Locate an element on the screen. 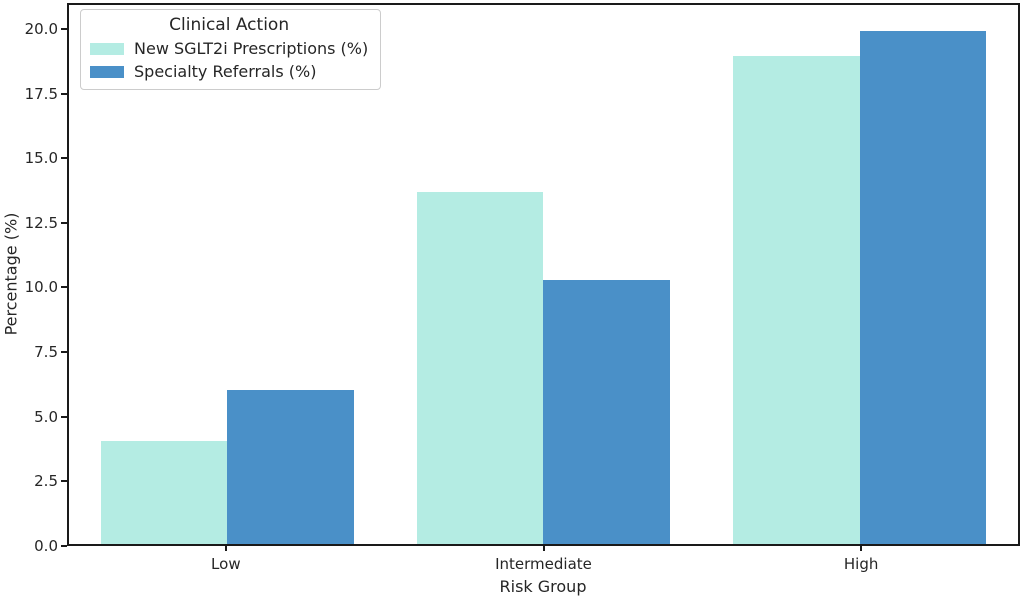 The width and height of the screenshot is (1024, 599). legend-label: Specialty Referrals (%) is located at coordinates (225, 71).